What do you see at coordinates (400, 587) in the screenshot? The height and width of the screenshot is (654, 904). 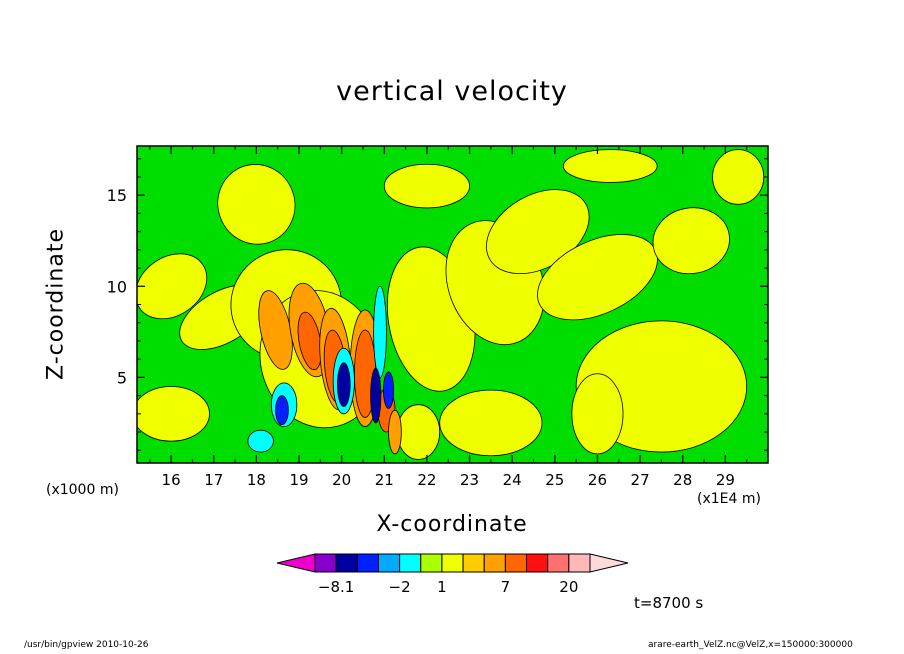 I see `colorbar-label: −2` at bounding box center [400, 587].